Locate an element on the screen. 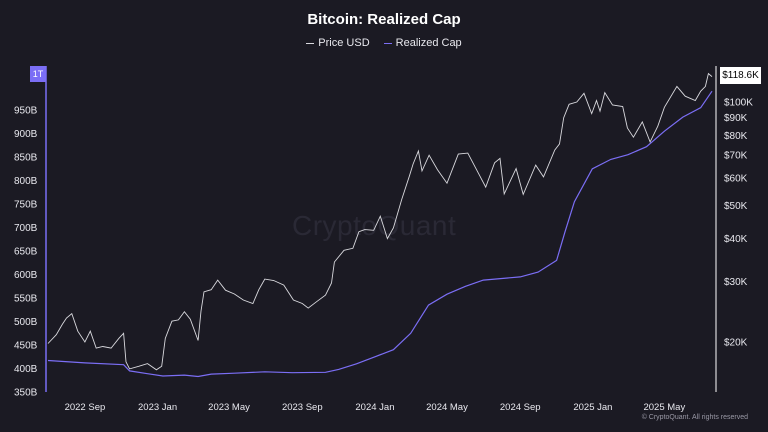 The image size is (768, 432). legend-swatch-price is located at coordinates (310, 43).